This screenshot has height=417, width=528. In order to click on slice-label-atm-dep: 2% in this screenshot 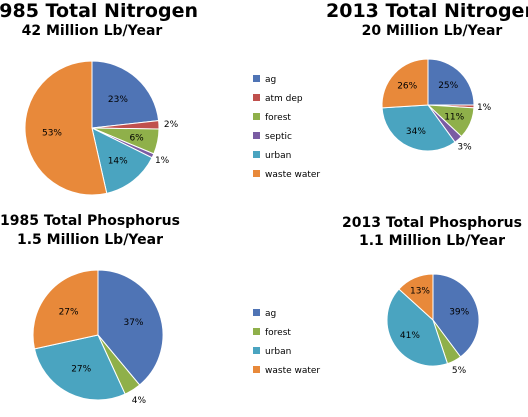, I will do `click(171, 125)`.